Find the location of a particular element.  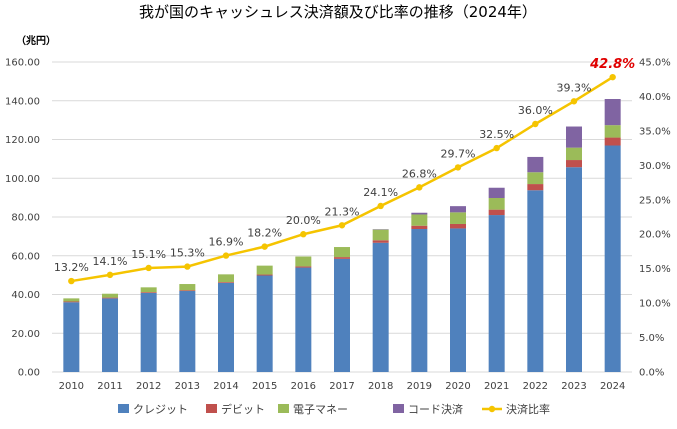

x-tick-label: 2019 is located at coordinates (419, 386).